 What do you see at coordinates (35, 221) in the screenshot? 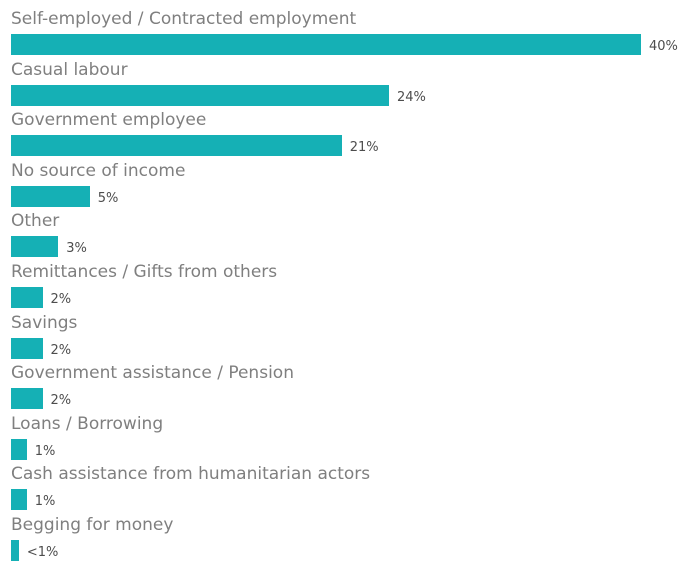
I see `category-label: Other` at bounding box center [35, 221].